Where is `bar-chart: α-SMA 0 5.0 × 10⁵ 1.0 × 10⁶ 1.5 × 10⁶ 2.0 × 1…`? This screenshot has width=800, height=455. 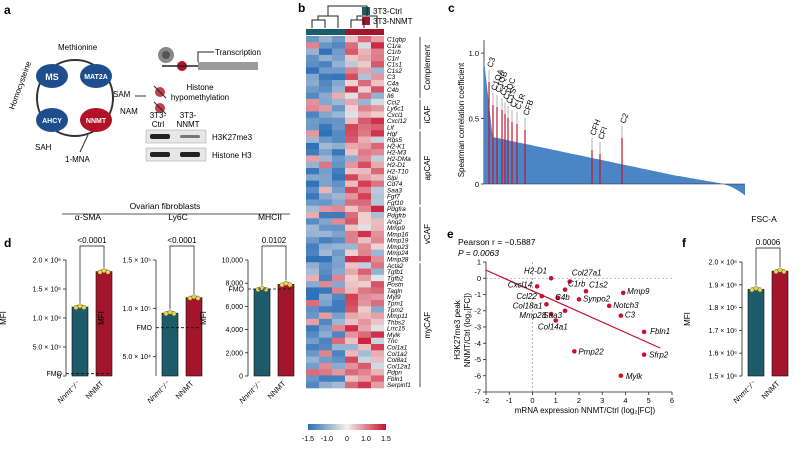 bar-chart: α-SMA 0 5.0 × 10⁵ 1.0 × 10⁶ 1.5 × 10⁶ 2.0 × 1… is located at coordinates (56, 308).